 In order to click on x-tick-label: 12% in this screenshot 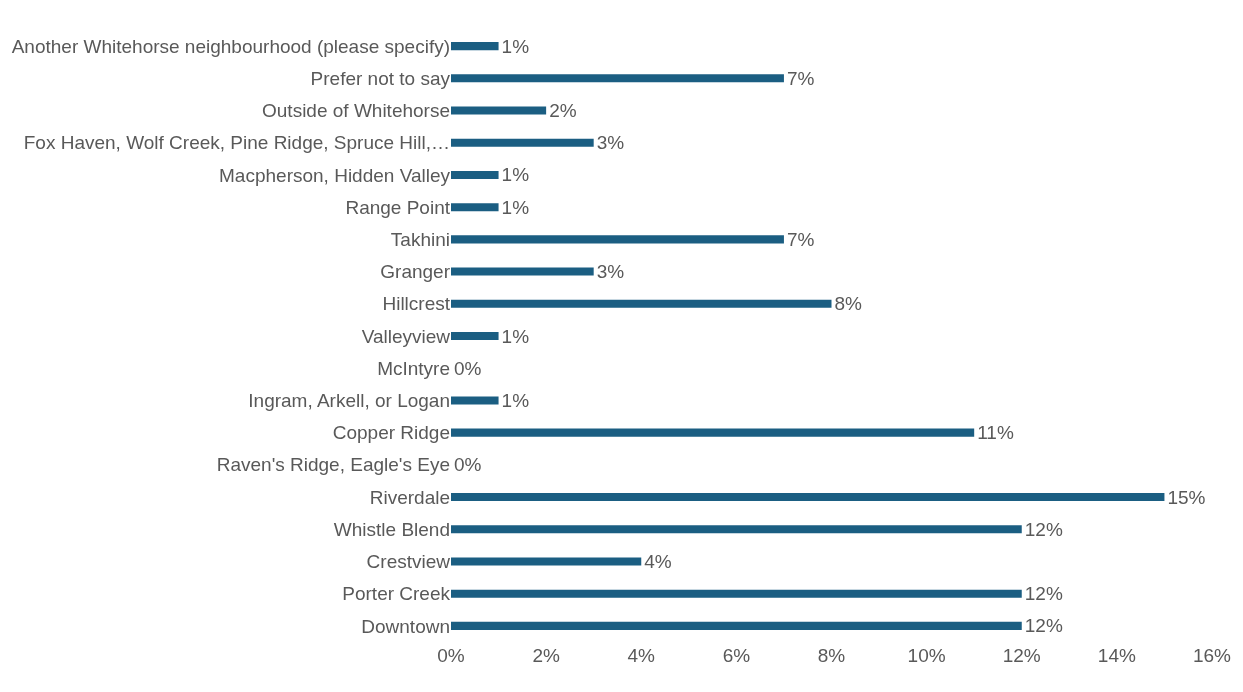, I will do `click(1021, 655)`.